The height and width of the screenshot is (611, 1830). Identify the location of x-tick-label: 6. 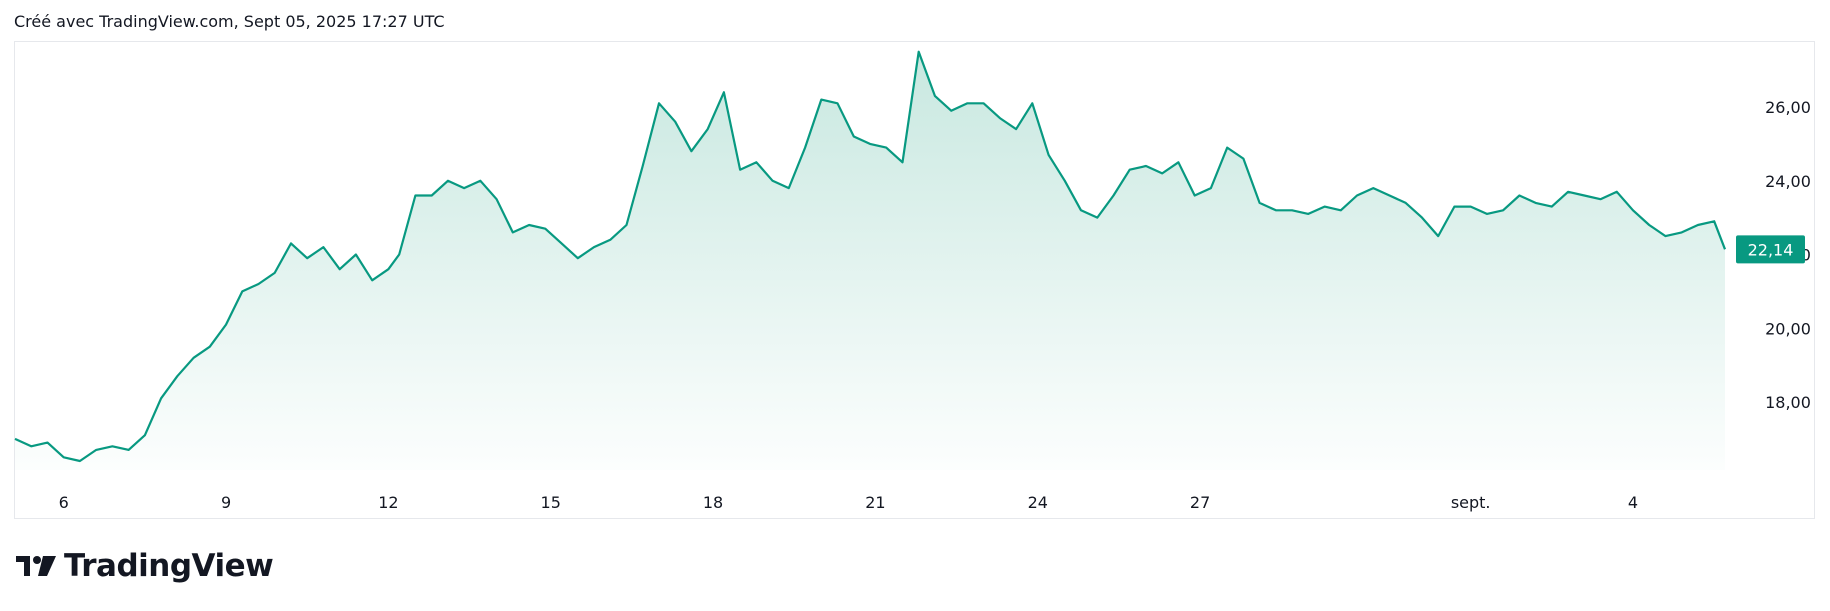
(64, 502).